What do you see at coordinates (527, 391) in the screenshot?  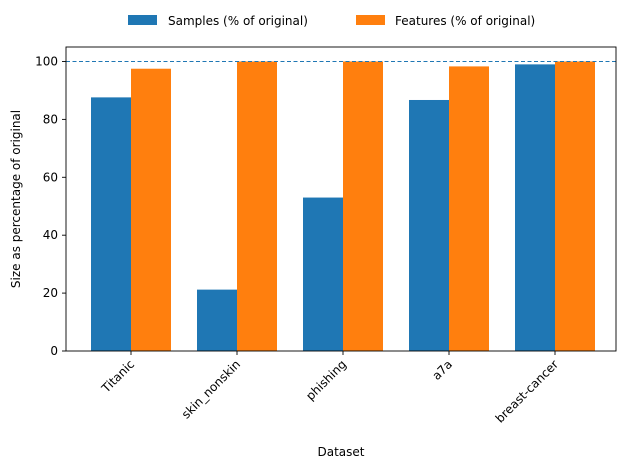 I see `x-tick-label-breast-cancer: breast-cancer` at bounding box center [527, 391].